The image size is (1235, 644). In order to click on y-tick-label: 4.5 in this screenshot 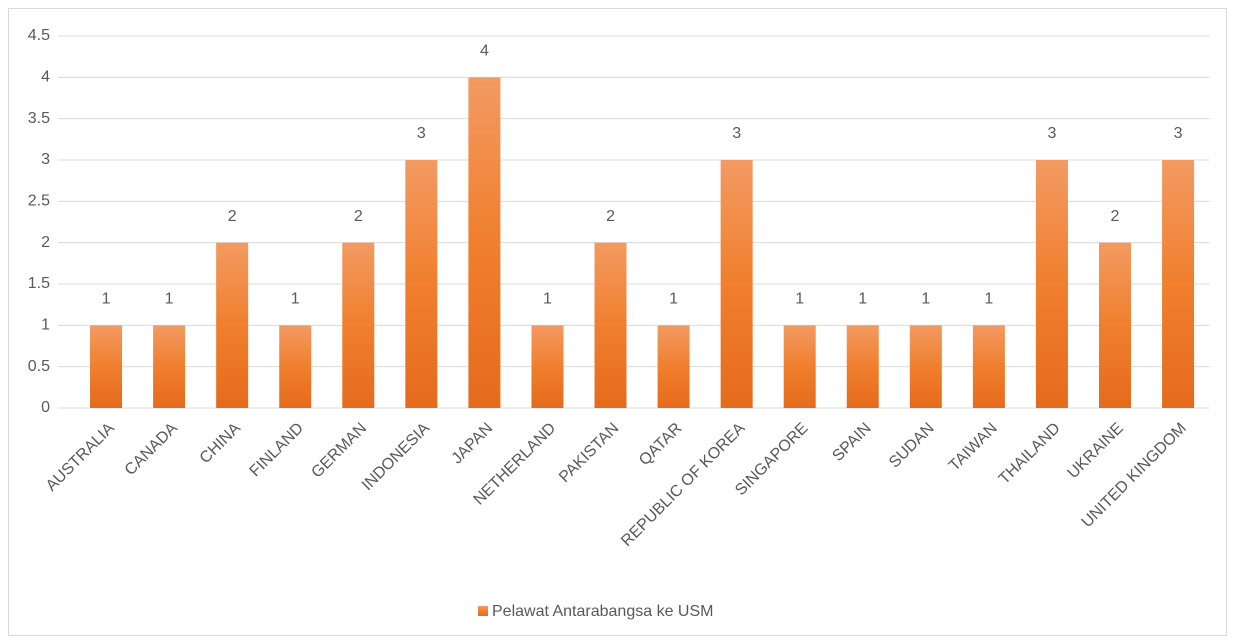, I will do `click(39, 35)`.